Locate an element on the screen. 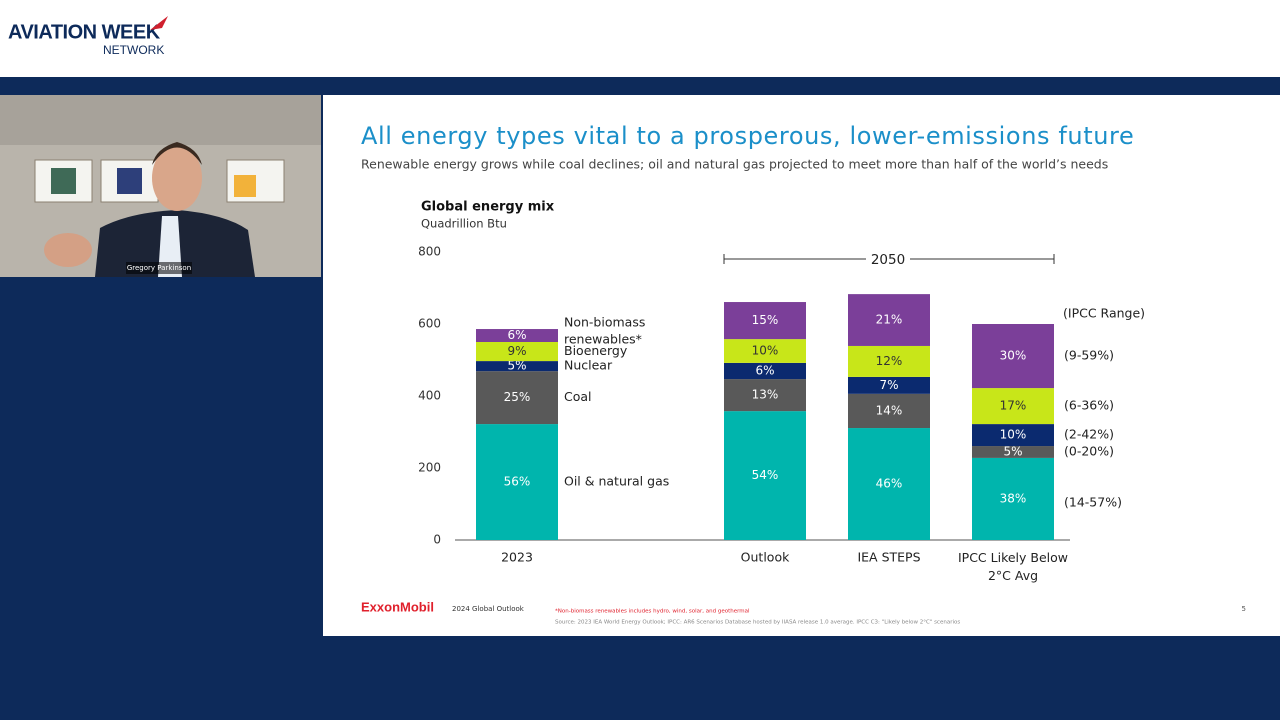 The width and height of the screenshot is (1280, 720). share-label: 13% is located at coordinates (765, 395).